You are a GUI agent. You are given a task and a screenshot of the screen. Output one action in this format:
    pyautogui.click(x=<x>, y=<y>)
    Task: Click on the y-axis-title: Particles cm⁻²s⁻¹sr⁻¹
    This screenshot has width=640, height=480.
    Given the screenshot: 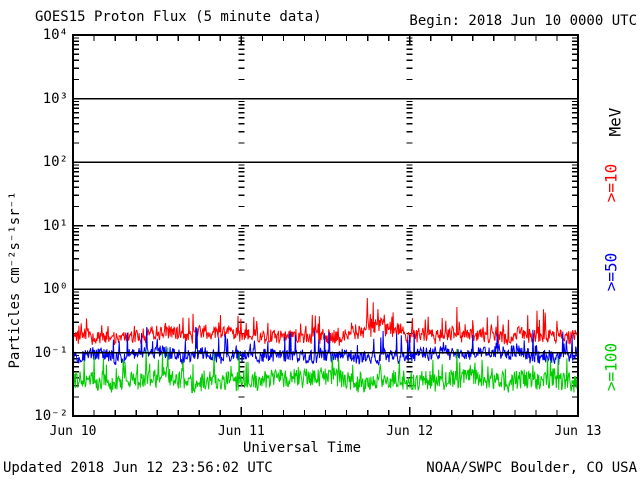 What is the action you would take?
    pyautogui.click(x=15, y=280)
    